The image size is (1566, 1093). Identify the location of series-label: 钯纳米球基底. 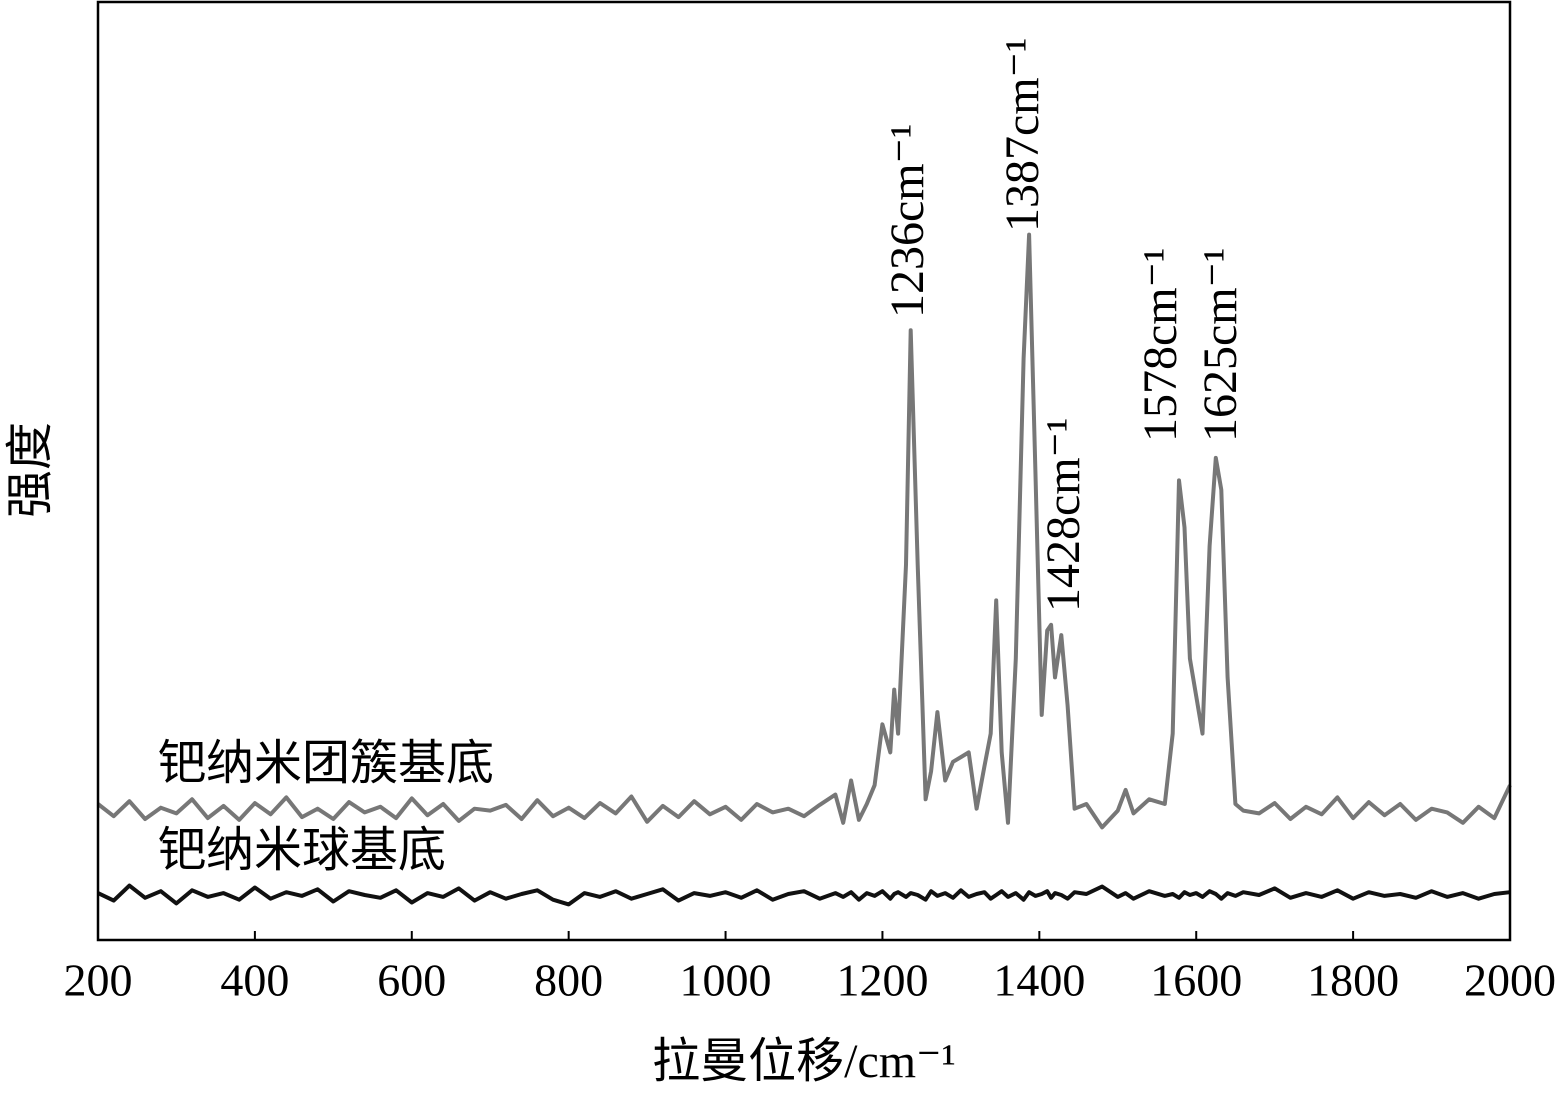
(302, 850).